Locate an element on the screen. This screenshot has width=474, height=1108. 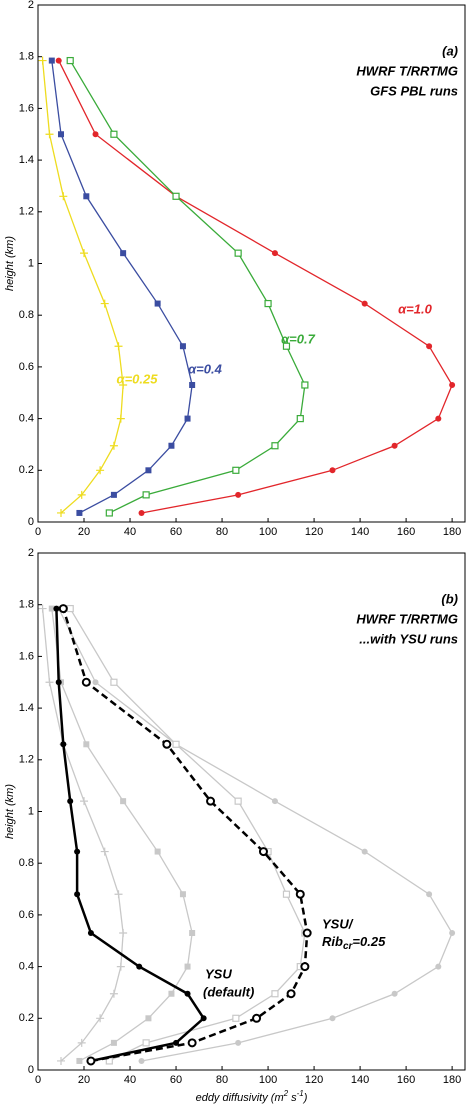
x-axis-label-part: -1 is located at coordinates (300, 1093).